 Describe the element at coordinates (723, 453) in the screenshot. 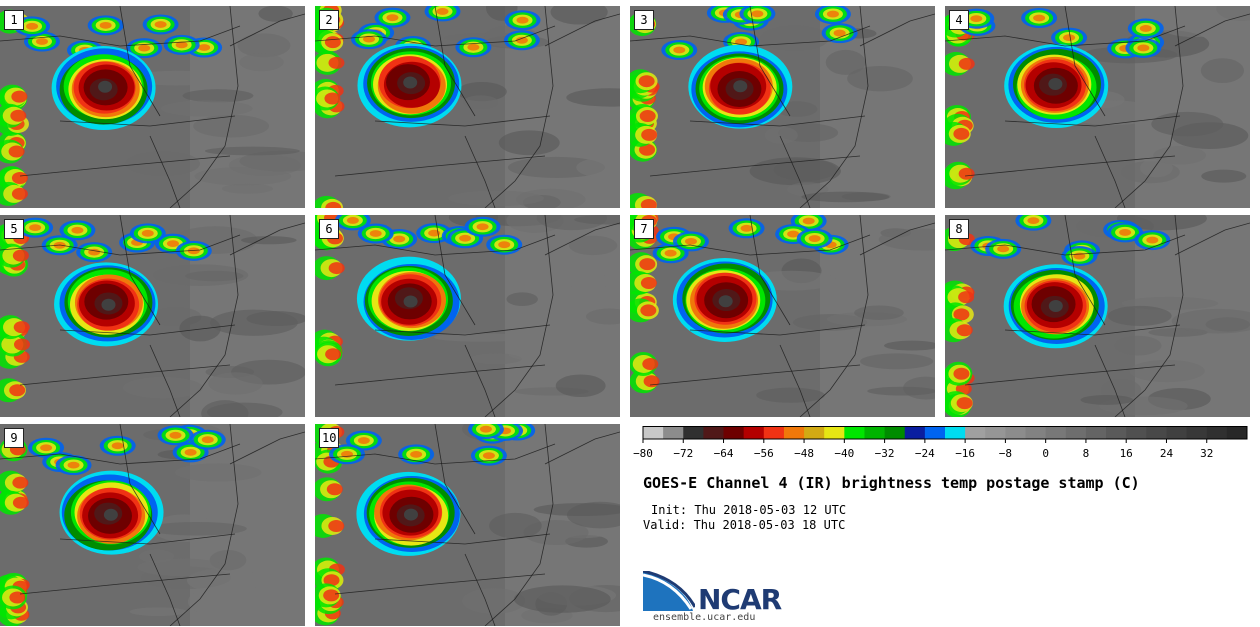

I see `colorbar-tick-label: −64` at that location.